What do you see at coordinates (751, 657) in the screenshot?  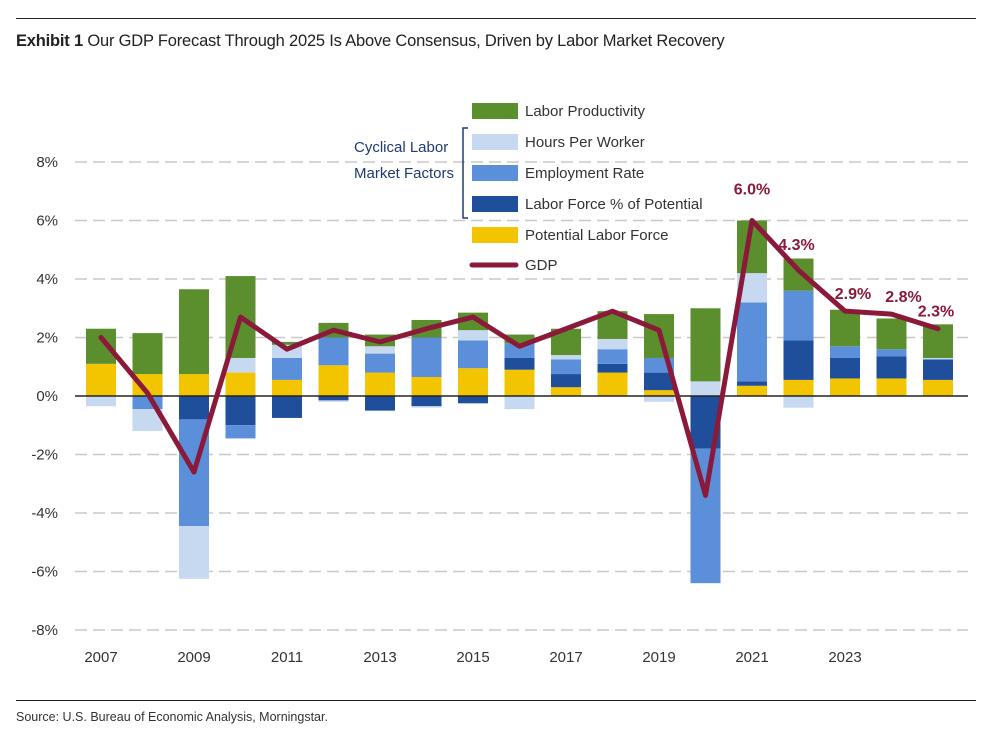 I see `x-tick-label: 2021` at bounding box center [751, 657].